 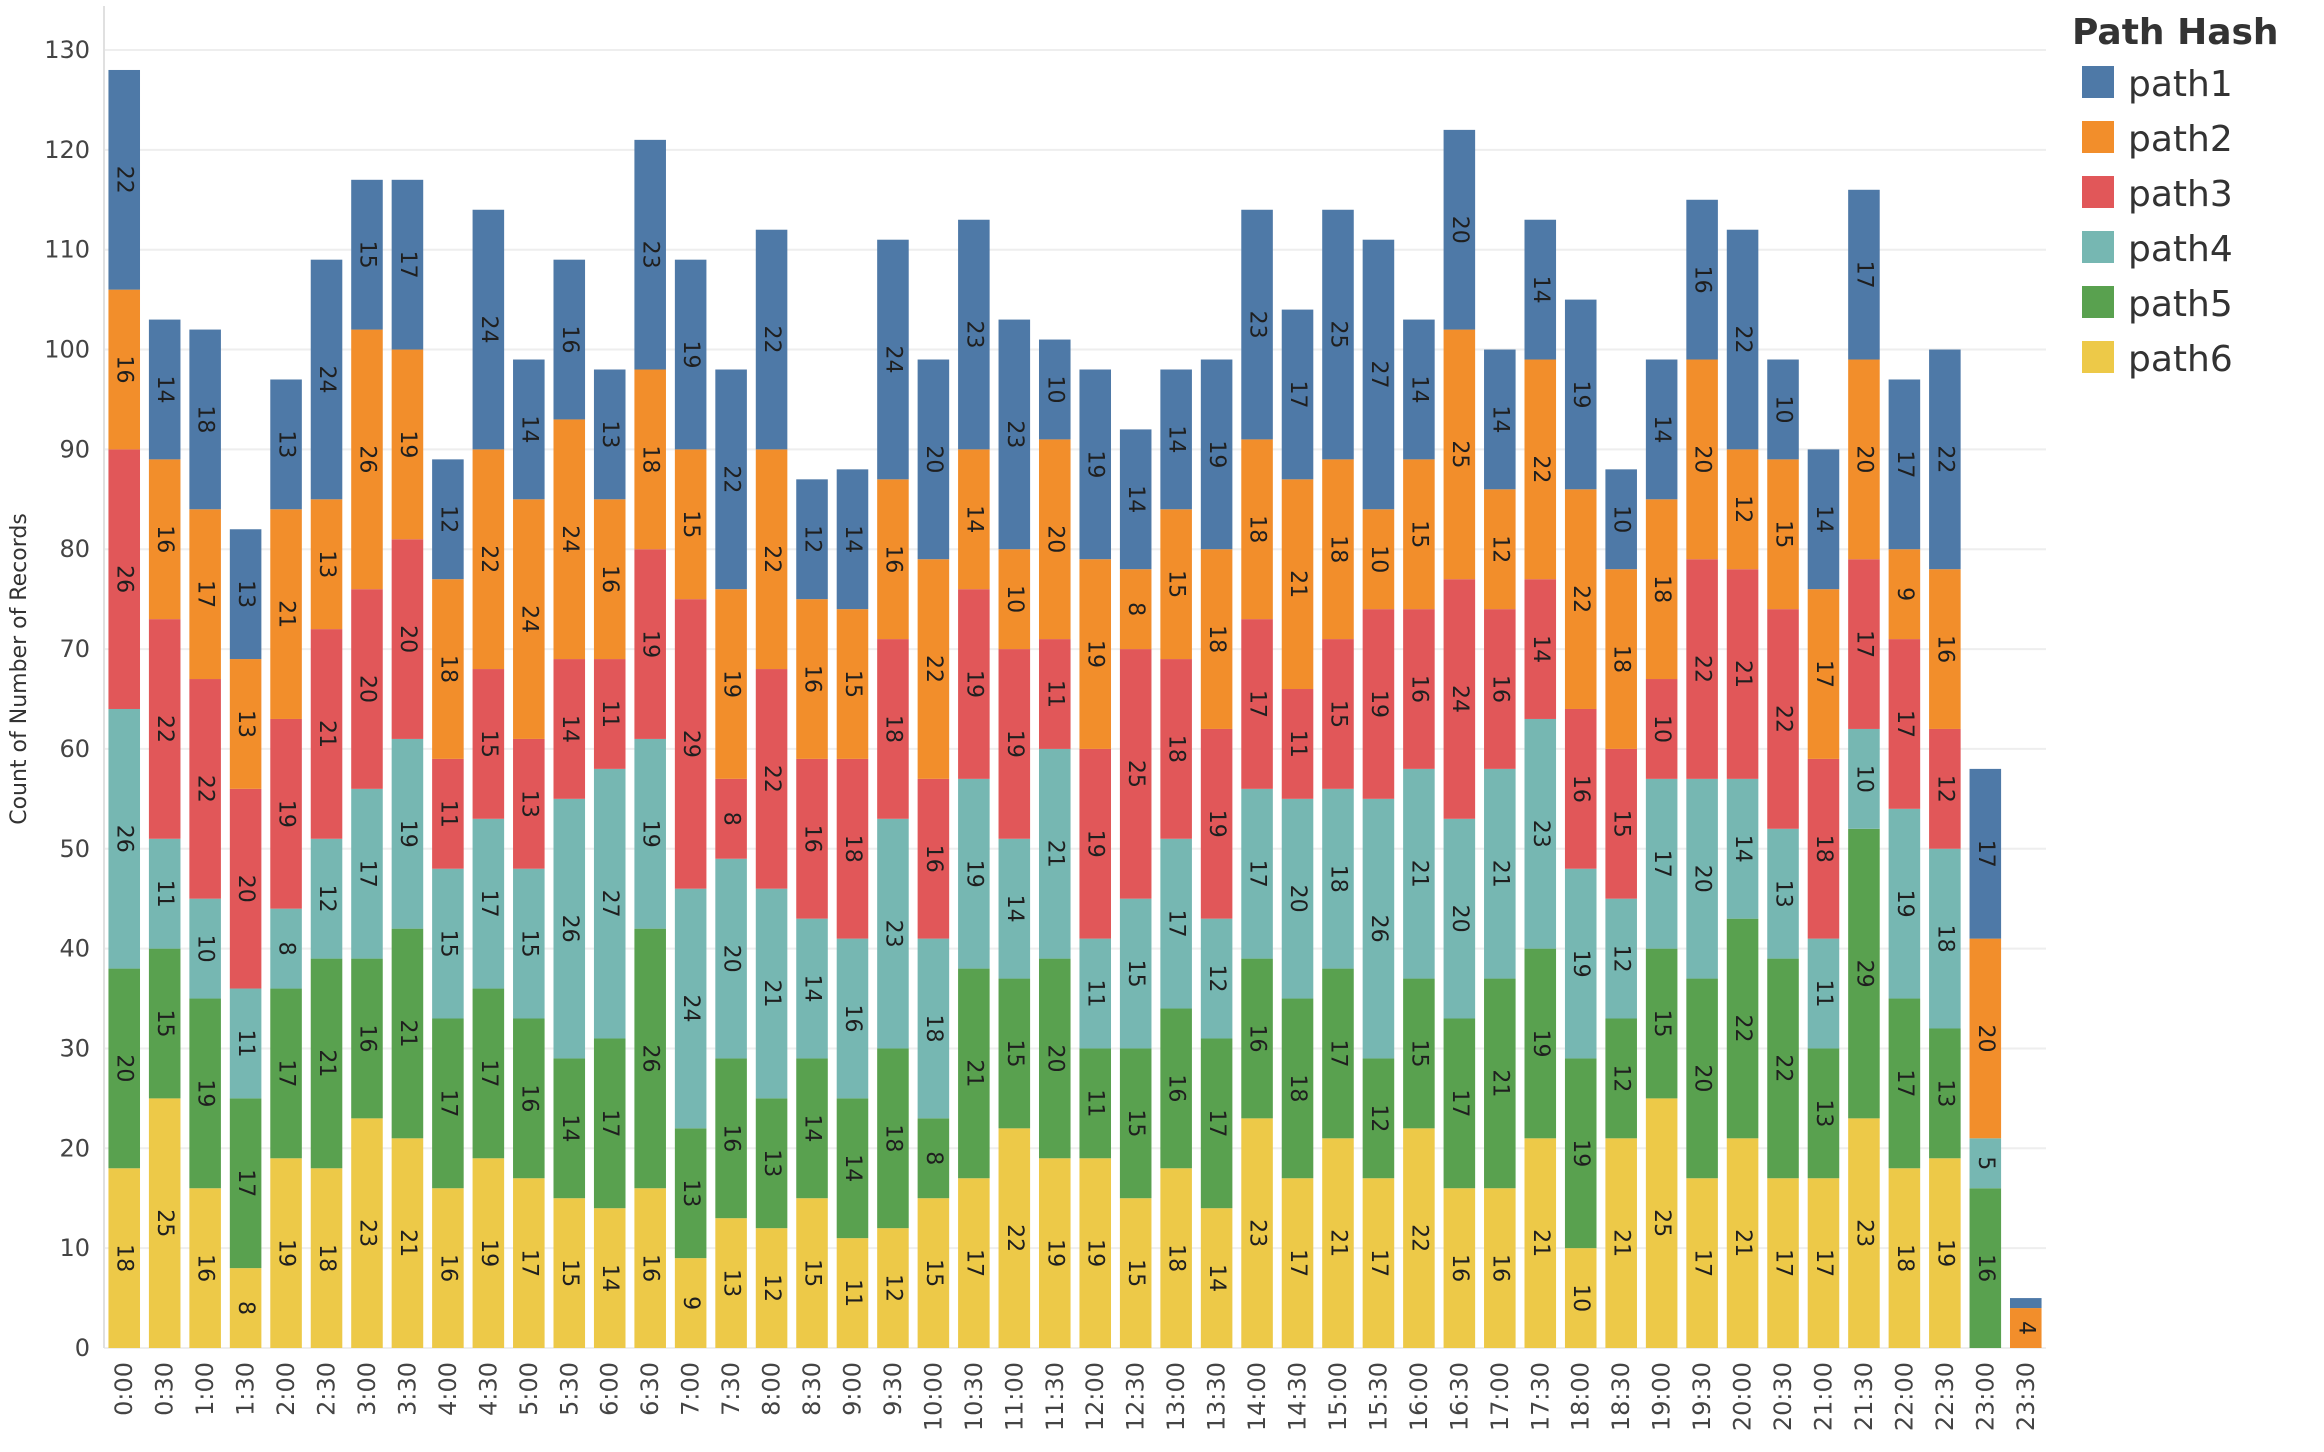 I want to click on legend-swatch-path4, so click(x=2098, y=247).